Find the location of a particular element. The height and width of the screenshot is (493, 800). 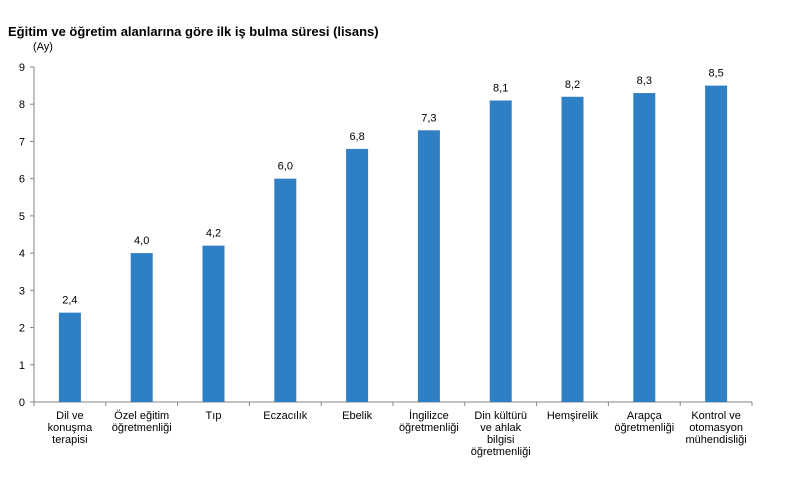

y-tick-label: 4 is located at coordinates (22, 254).